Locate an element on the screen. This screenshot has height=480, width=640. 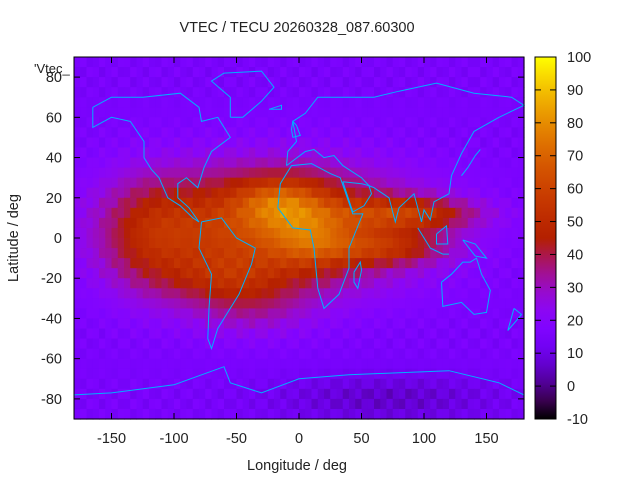
x-tick-label: -50 is located at coordinates (236, 439).